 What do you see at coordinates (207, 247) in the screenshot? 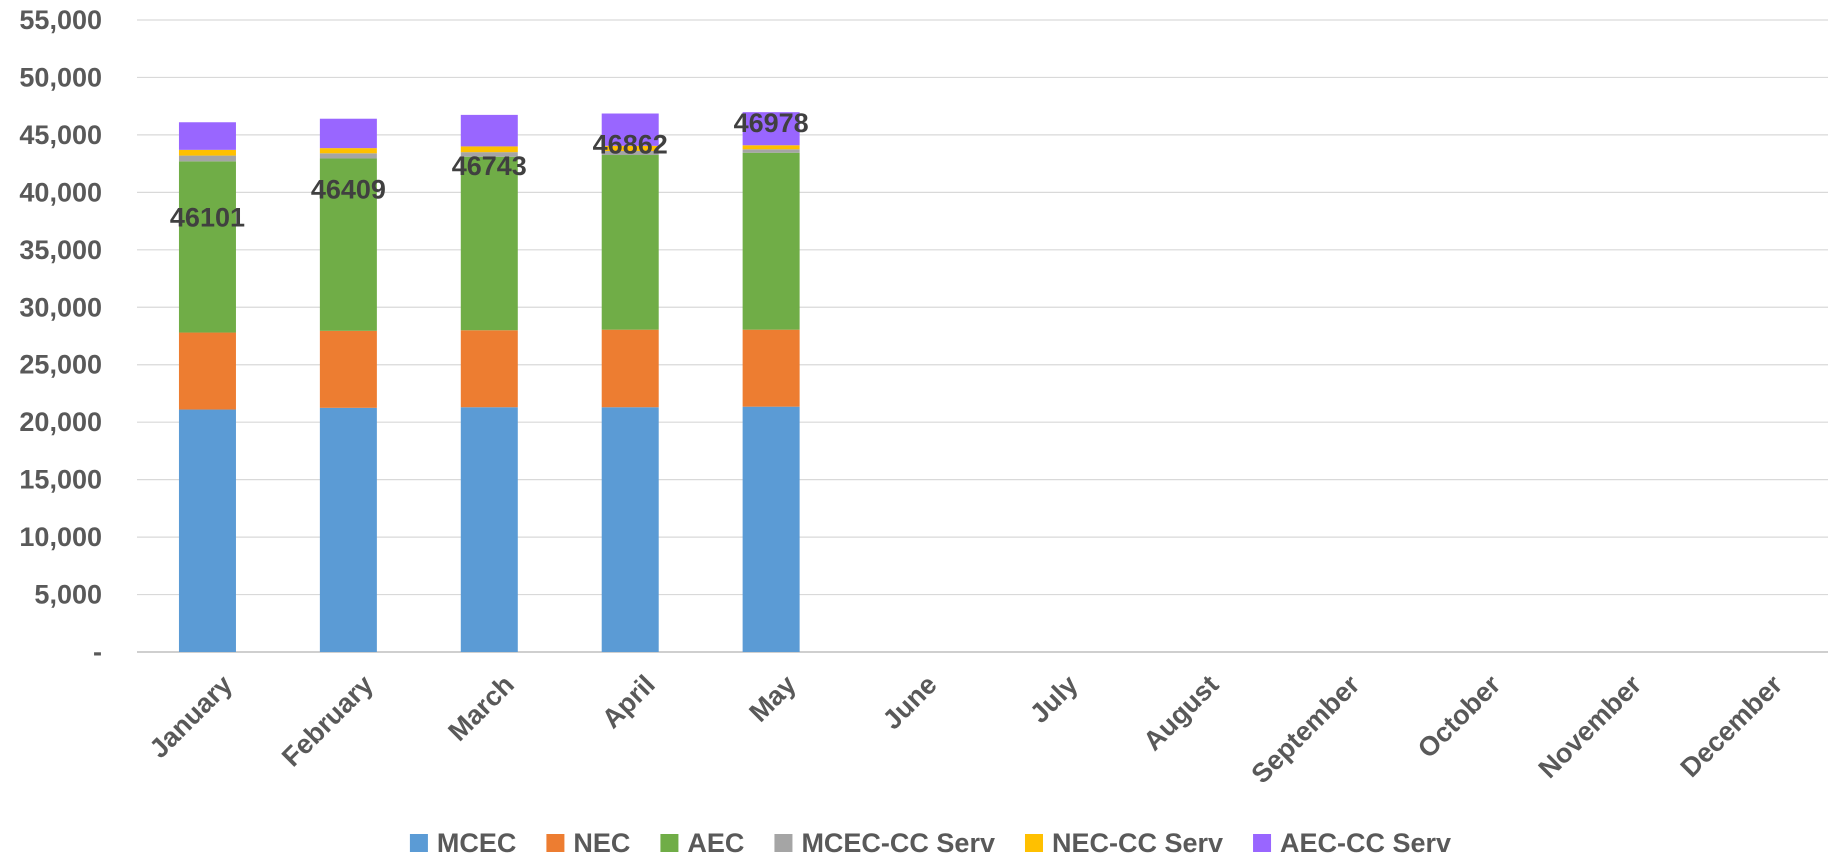
I see `bar-segment-aec-january` at bounding box center [207, 247].